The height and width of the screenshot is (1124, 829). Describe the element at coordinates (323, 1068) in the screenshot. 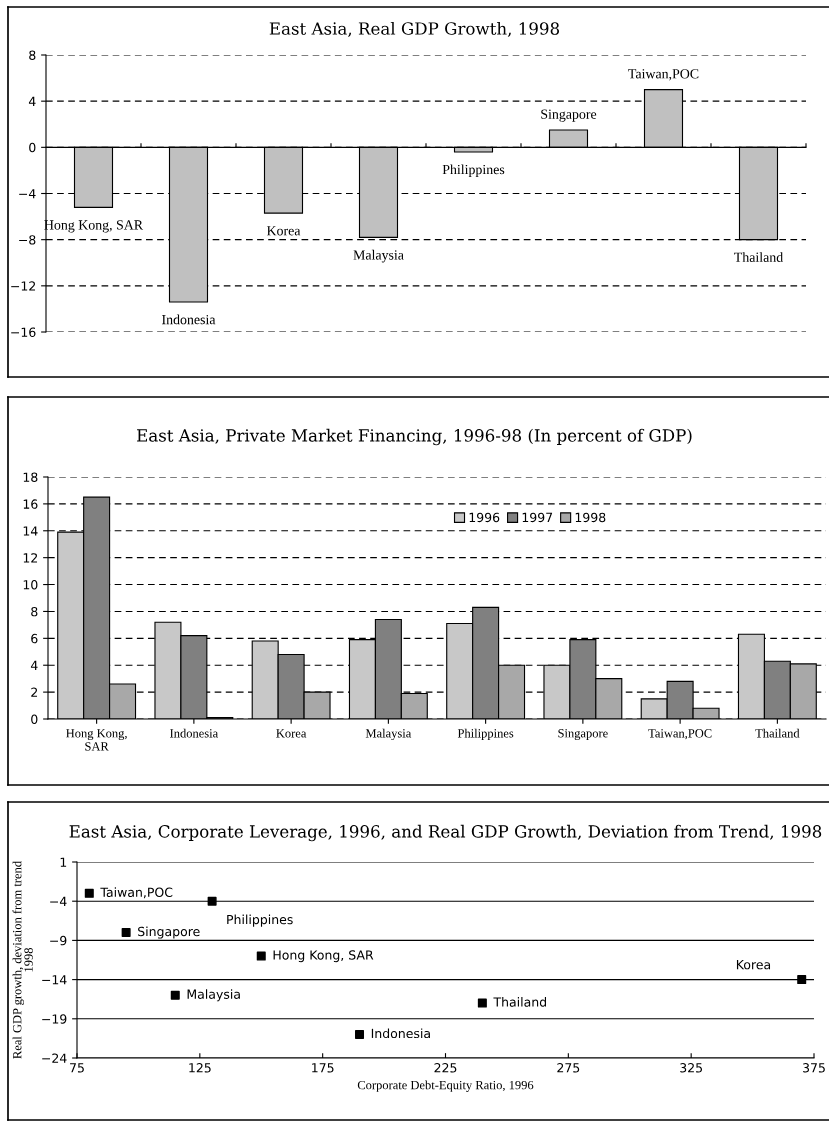

I see `x-tick-label: 175` at that location.